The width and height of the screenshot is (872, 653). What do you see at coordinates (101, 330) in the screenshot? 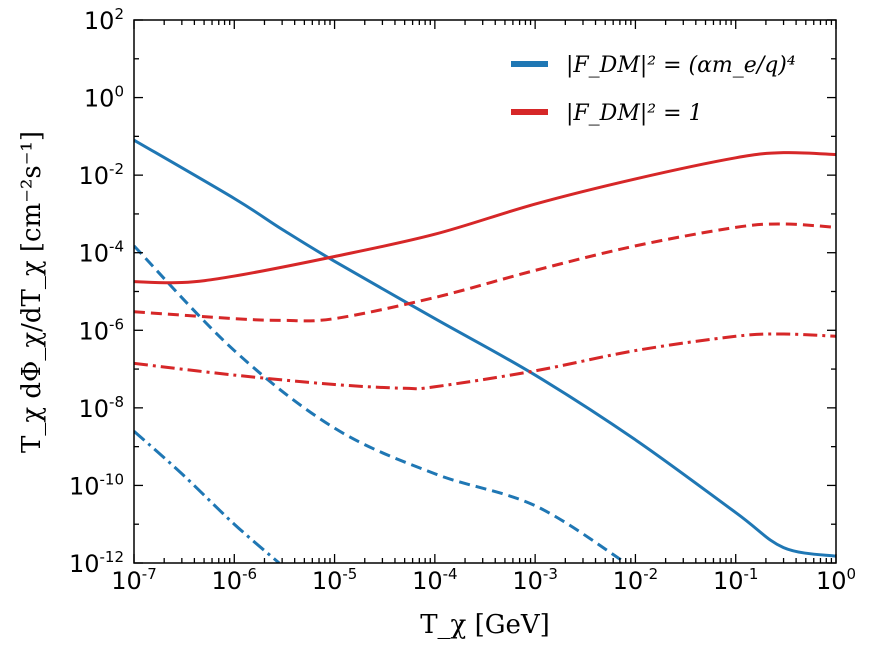
I see `y-tick-label: 10⁻⁶` at bounding box center [101, 330].